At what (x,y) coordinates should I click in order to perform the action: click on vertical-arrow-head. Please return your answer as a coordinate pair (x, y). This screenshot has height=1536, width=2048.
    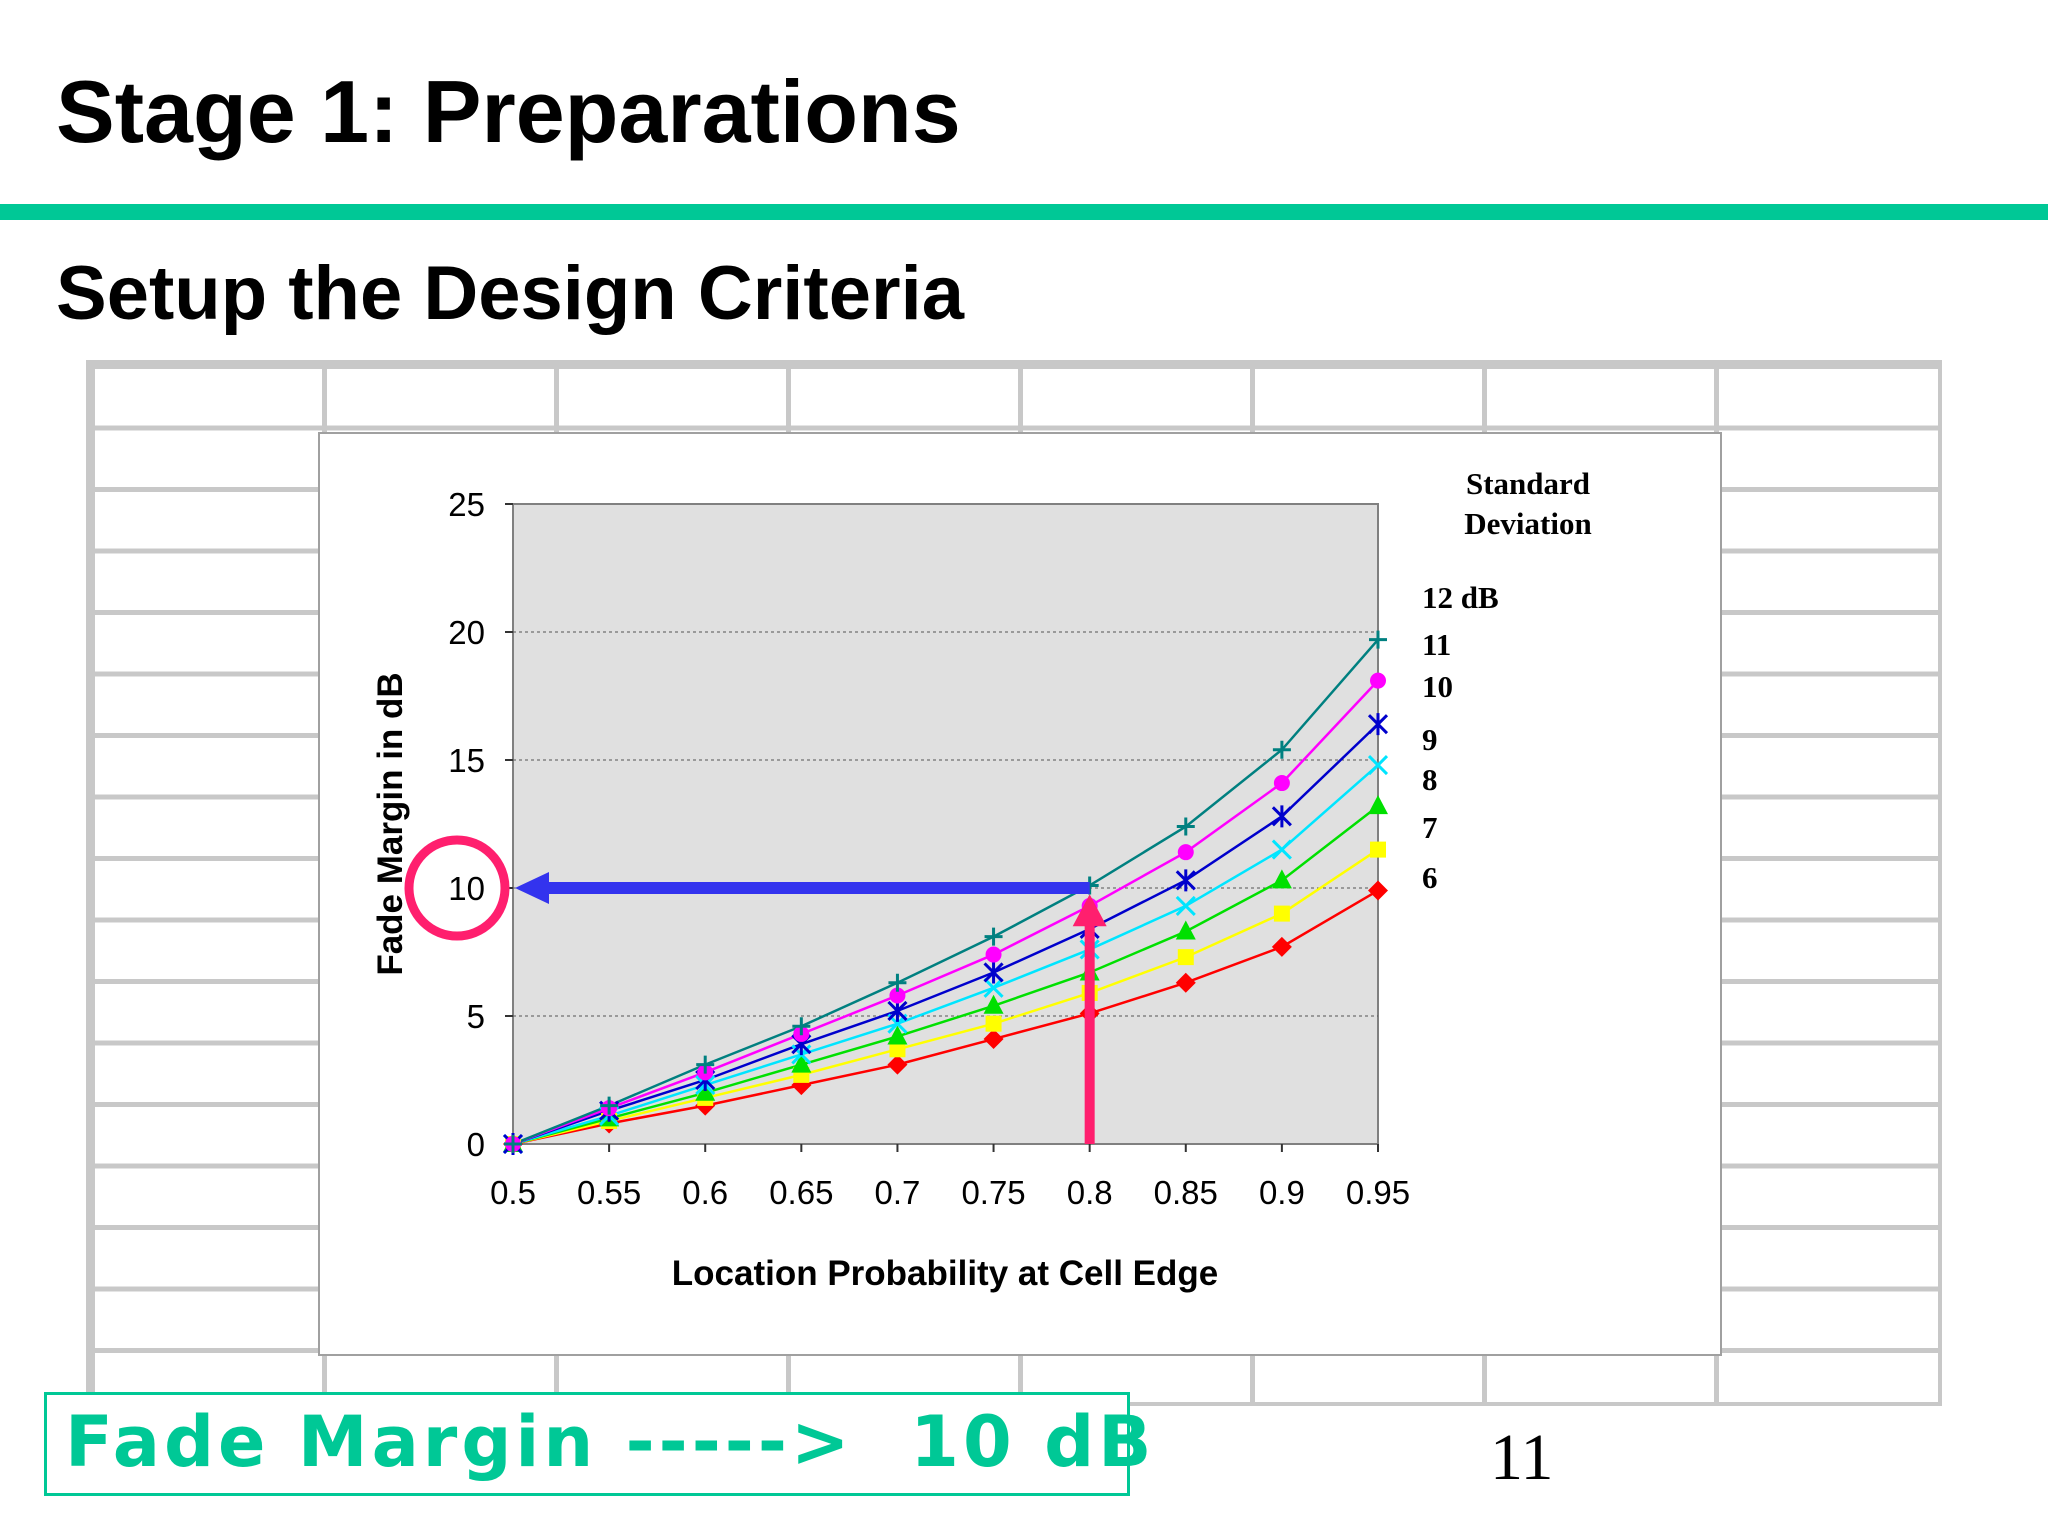
    Looking at the image, I should click on (1089, 910).